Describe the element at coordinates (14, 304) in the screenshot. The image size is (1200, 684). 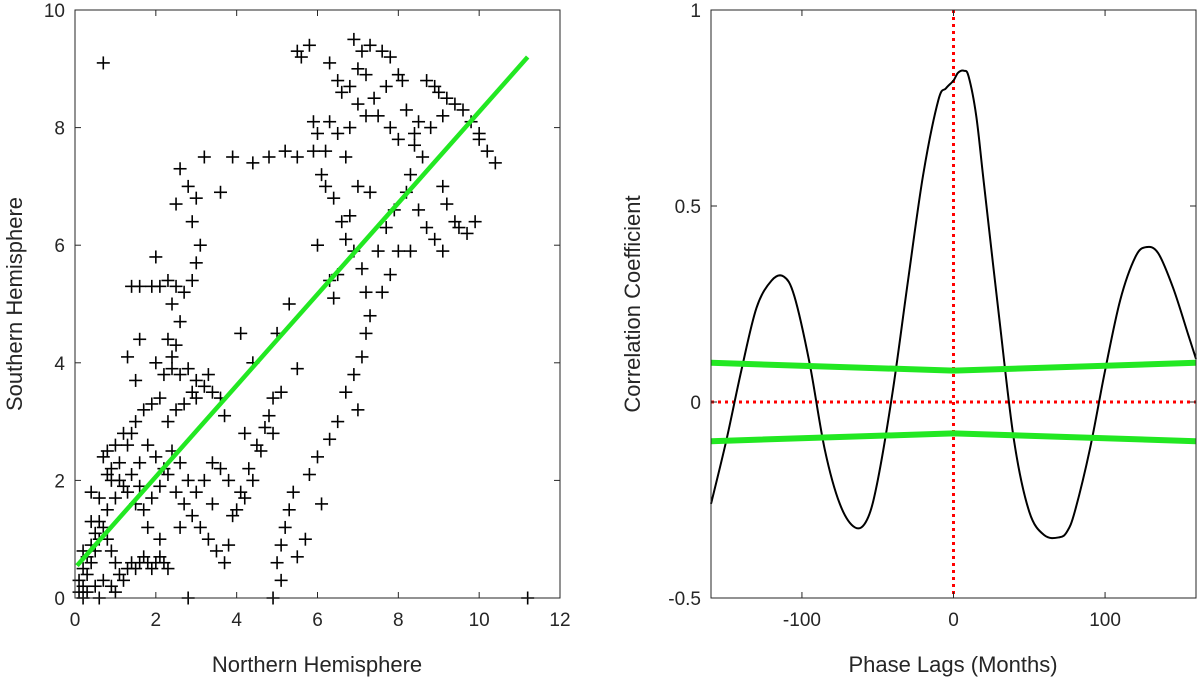
I see `scatter-y-axis-title: Southern Hemisphere` at that location.